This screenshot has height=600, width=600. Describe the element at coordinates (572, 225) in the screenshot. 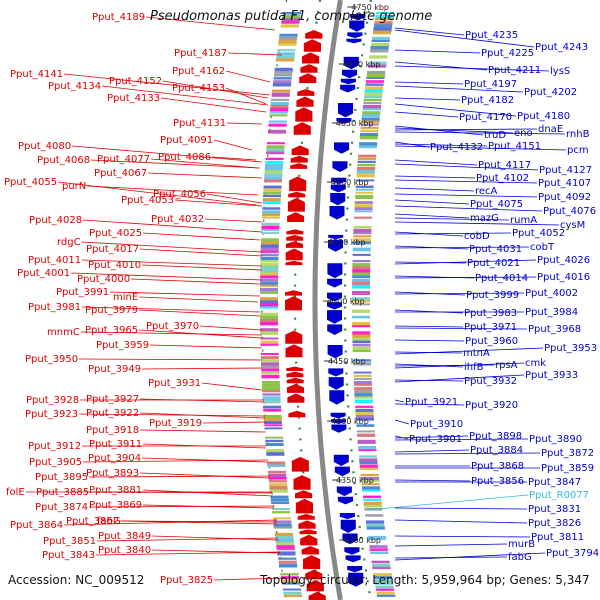

I see `forward-gene-label: cysM` at that location.